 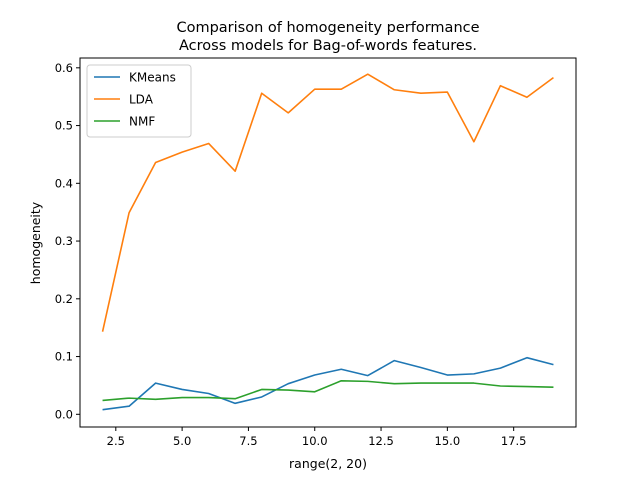 What do you see at coordinates (152, 78) in the screenshot?
I see `legend-label-kmeans: KMeans` at bounding box center [152, 78].